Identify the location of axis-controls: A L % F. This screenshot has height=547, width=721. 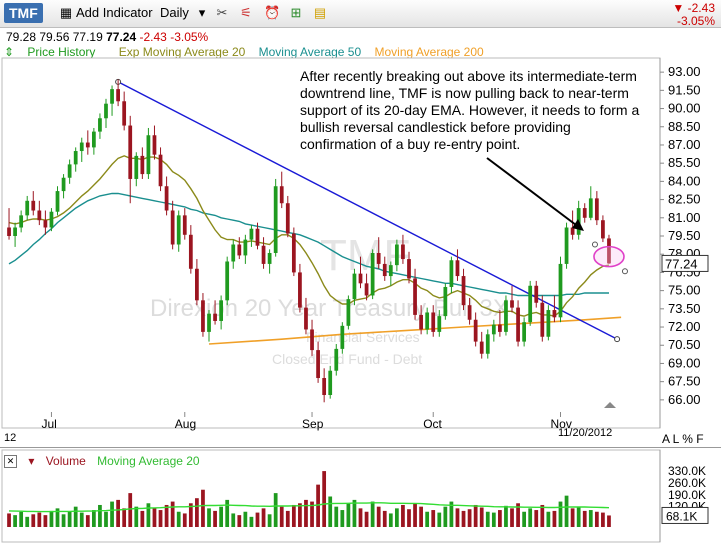
(683, 439).